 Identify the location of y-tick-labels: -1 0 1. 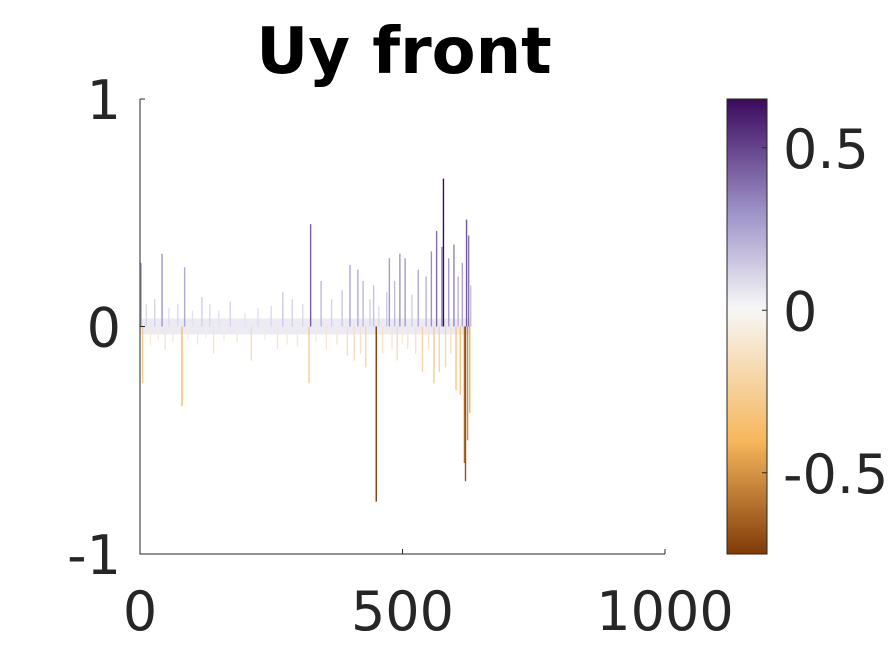
(94, 328).